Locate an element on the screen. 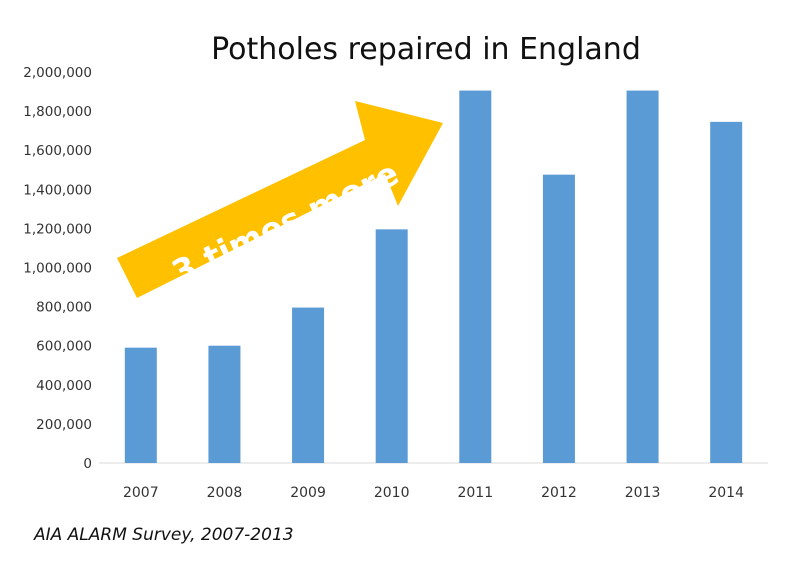 Image resolution: width=800 pixels, height=566 pixels. x-tick-label: 2010 is located at coordinates (392, 493).